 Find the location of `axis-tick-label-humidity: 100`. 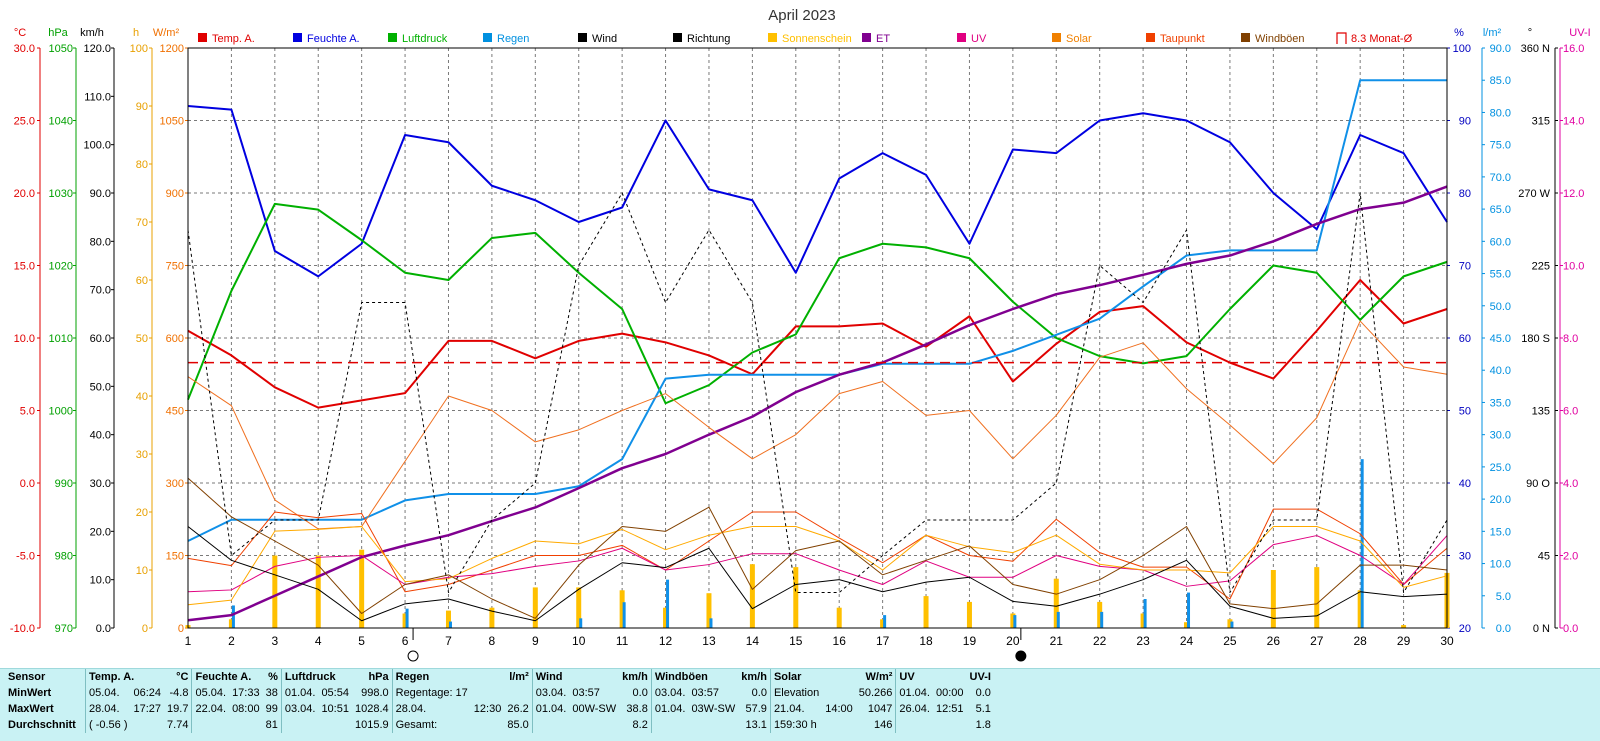

axis-tick-label-humidity: 100 is located at coordinates (1462, 49).